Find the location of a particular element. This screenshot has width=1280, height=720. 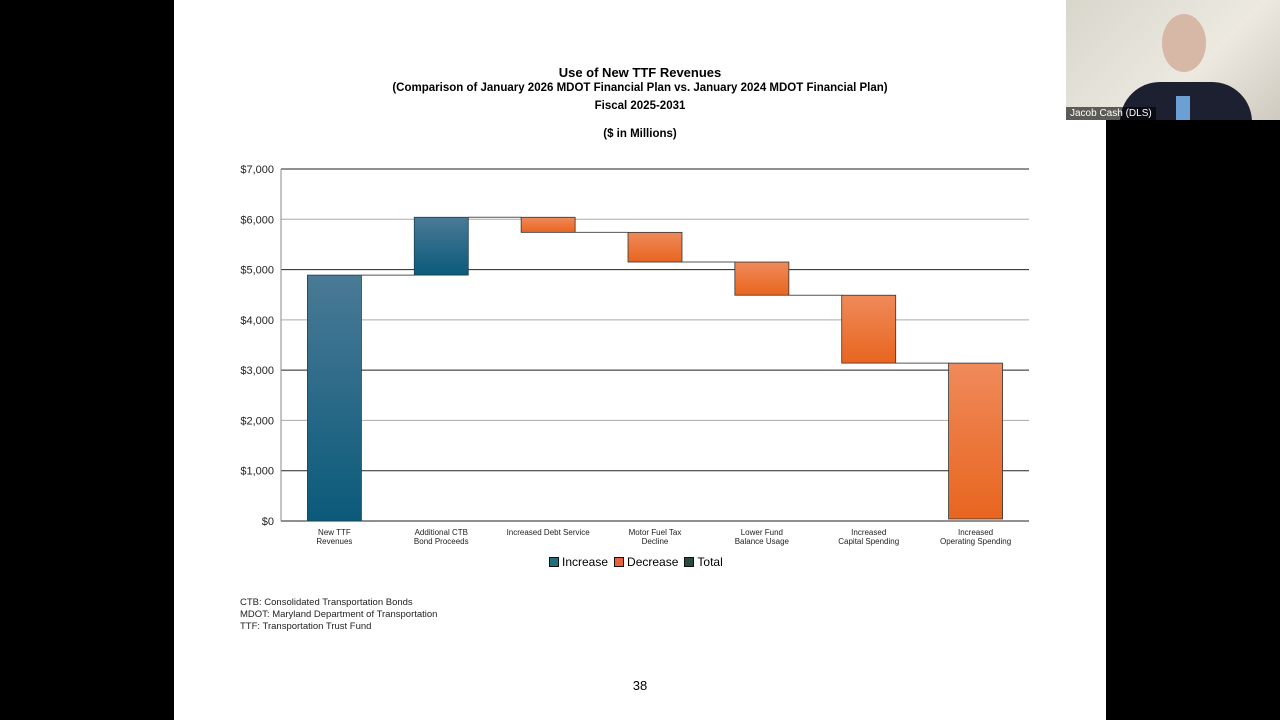

x-tick-label: Motor Fuel Tax is located at coordinates (655, 532).